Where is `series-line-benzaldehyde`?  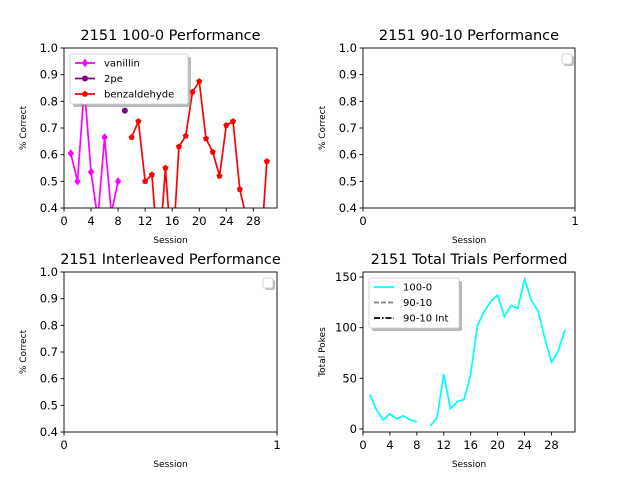
series-line-benzaldehyde is located at coordinates (199, 143).